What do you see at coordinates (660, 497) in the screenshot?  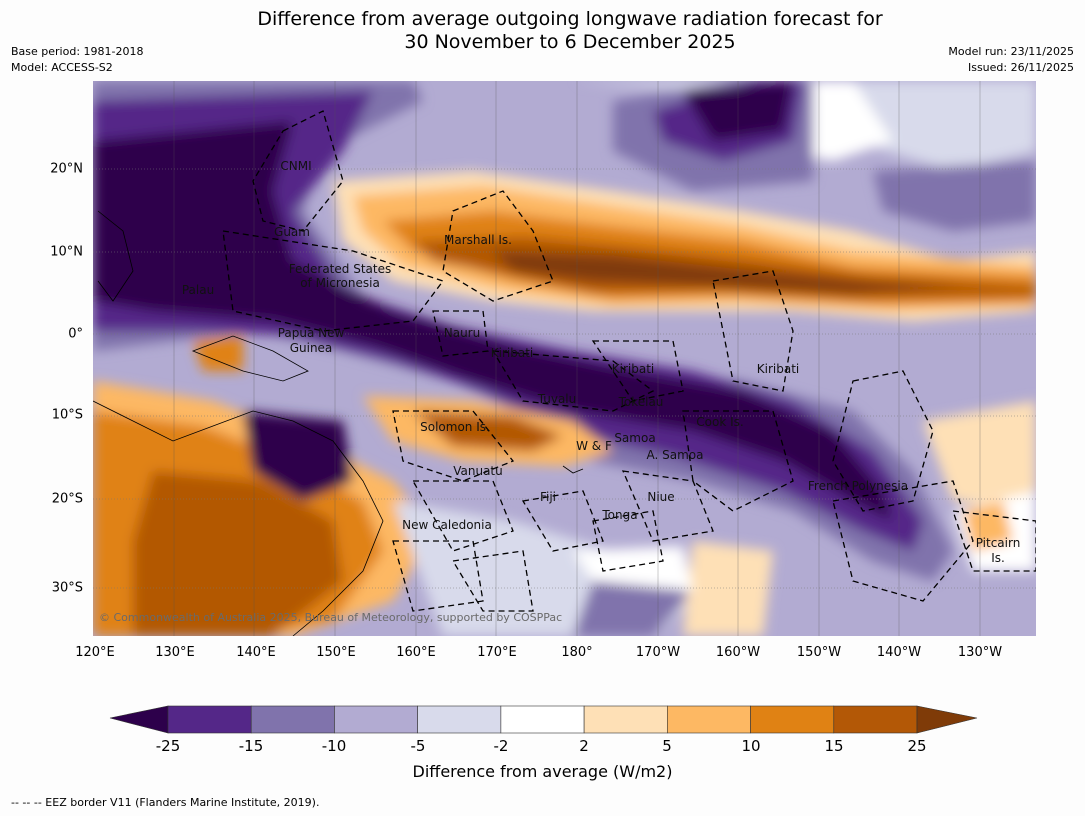 I see `label-niue: Niue` at bounding box center [660, 497].